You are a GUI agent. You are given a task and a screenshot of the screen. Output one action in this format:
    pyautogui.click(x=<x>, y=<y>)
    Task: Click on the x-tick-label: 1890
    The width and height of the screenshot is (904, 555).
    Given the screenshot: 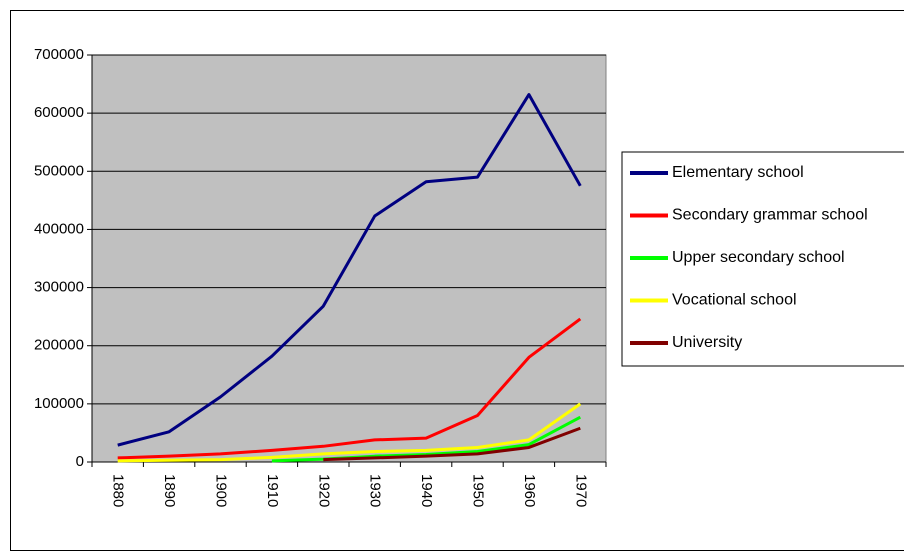 What is the action you would take?
    pyautogui.click(x=169, y=490)
    